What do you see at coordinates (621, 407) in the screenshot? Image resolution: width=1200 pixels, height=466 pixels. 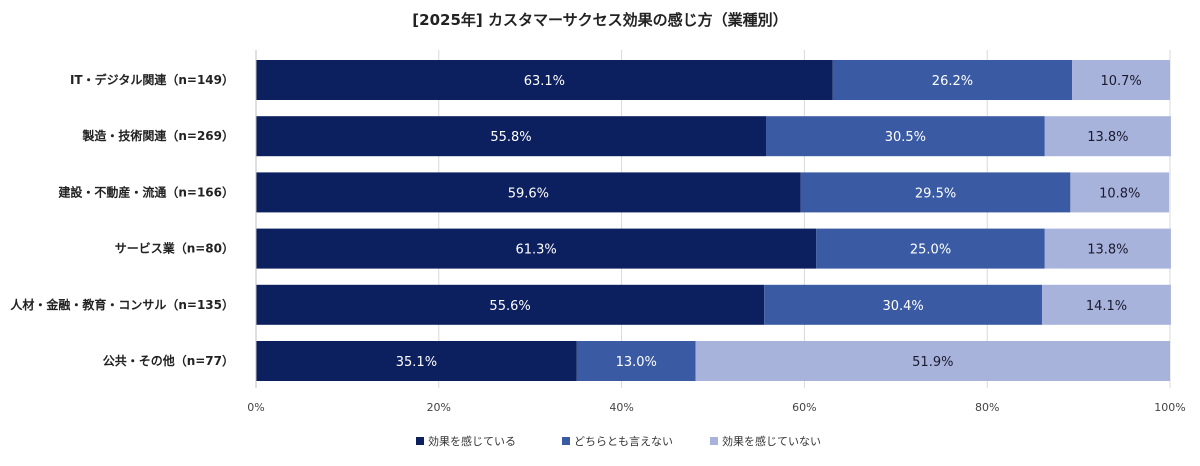 I see `x-tick-label: 40%` at bounding box center [621, 407].